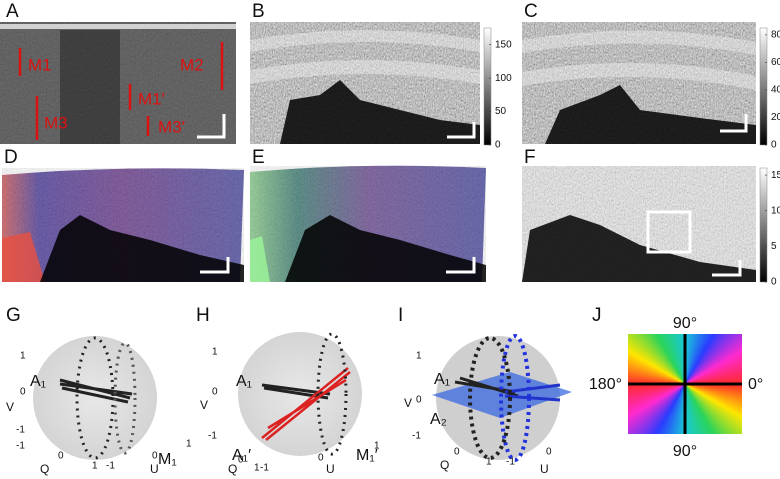  What do you see at coordinates (11, 157) in the screenshot?
I see `panel-label: D` at bounding box center [11, 157].